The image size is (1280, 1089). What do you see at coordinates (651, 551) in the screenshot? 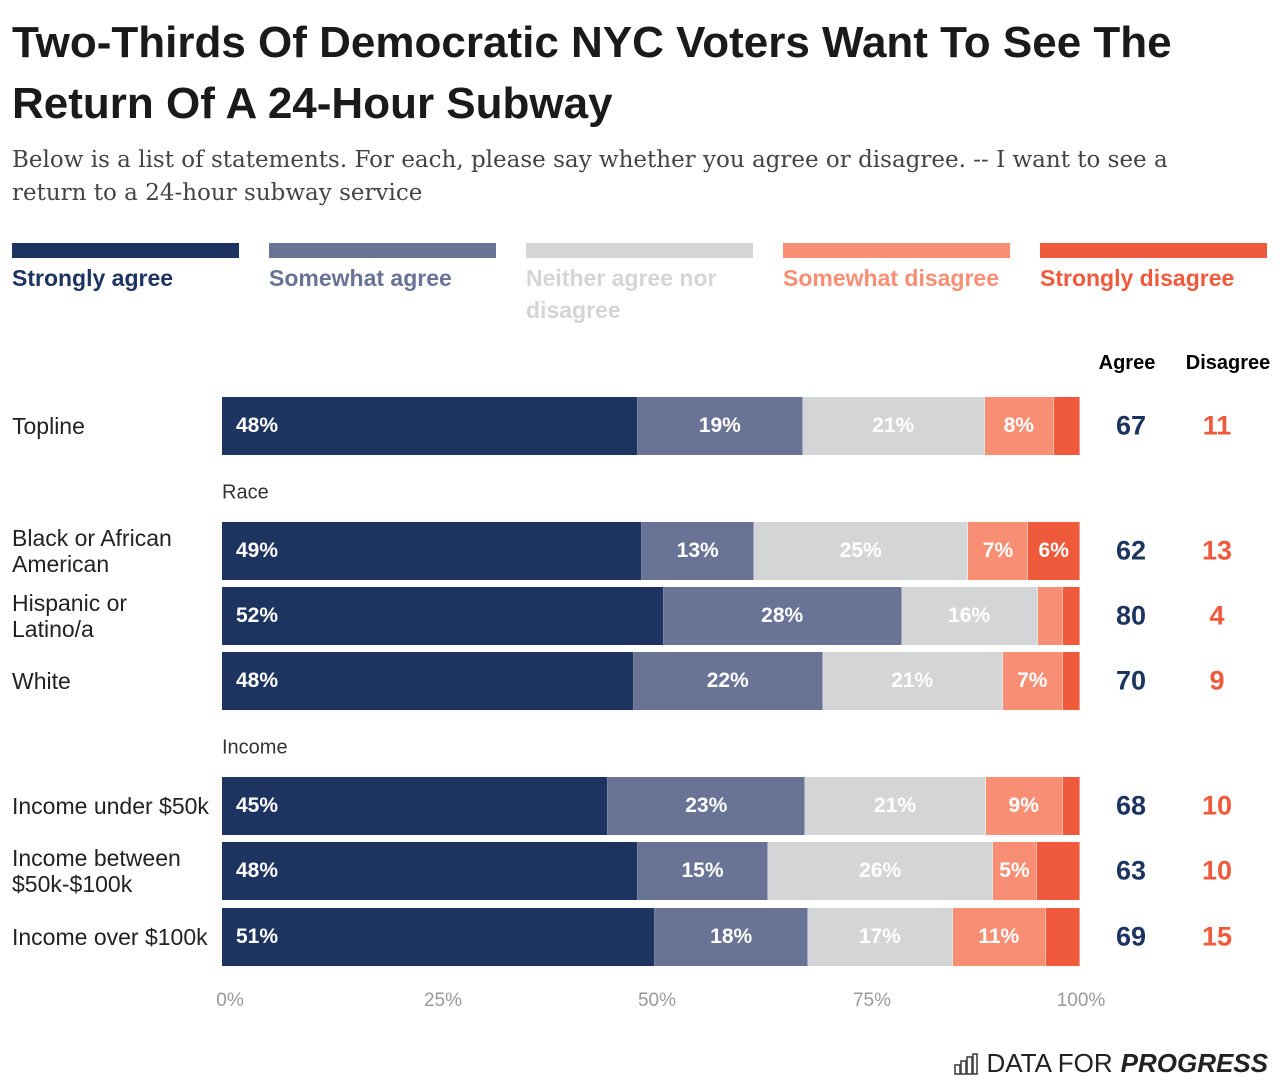
I see `stacked-bar: 49% 13% 25% 7% 6%` at bounding box center [651, 551].